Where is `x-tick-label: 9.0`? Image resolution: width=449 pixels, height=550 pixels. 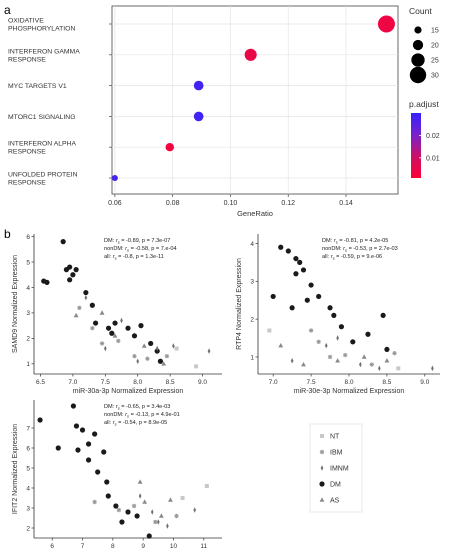
x-tick-label: 9.0 is located at coordinates (424, 382).